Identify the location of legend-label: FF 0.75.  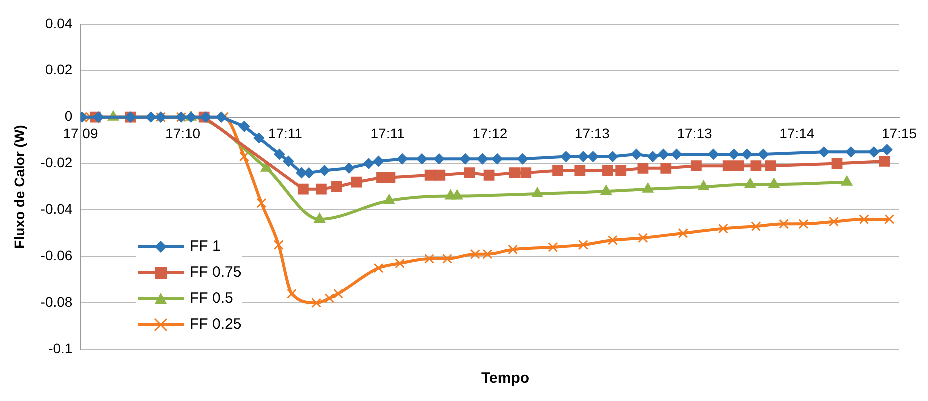
(216, 272).